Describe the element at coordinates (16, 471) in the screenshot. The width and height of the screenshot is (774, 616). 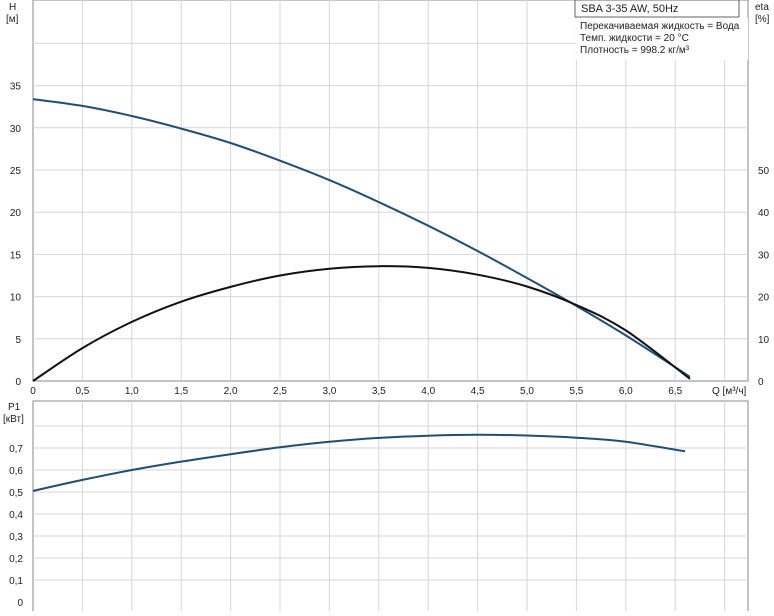
I see `p1-tick-label: 0,6` at that location.